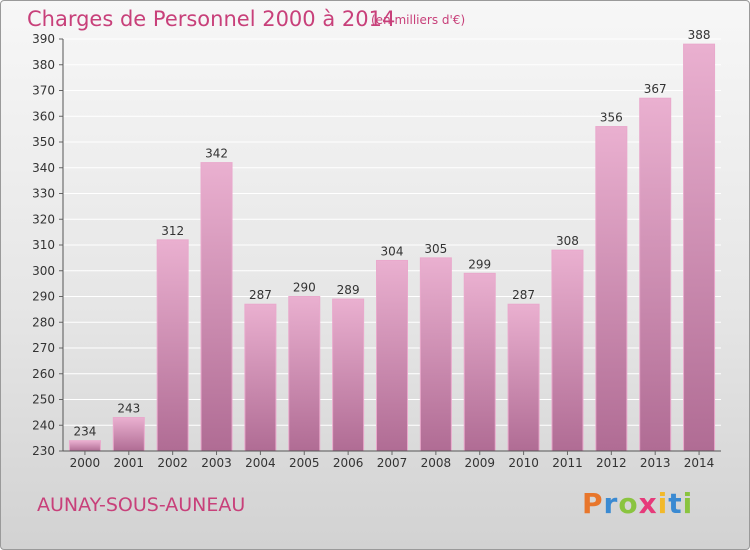 The width and height of the screenshot is (750, 550). I want to click on y-tick-label: 290, so click(43, 297).